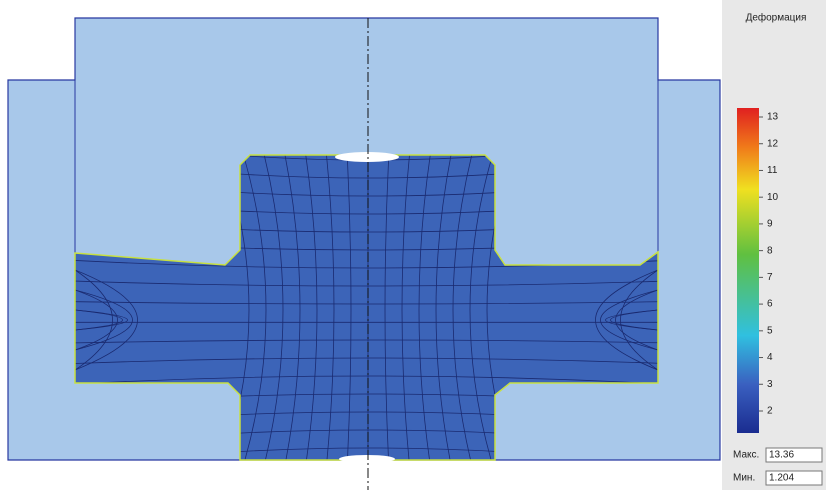 Image resolution: width=826 pixels, height=495 pixels. What do you see at coordinates (781, 478) in the screenshot?
I see `min-value: 1.204` at bounding box center [781, 478].